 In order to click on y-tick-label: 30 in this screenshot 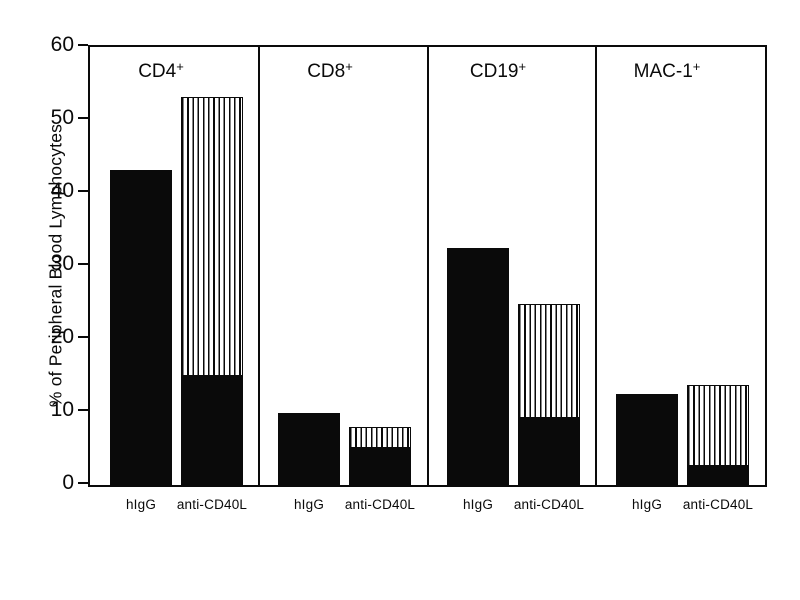, I will do `click(62, 263)`.